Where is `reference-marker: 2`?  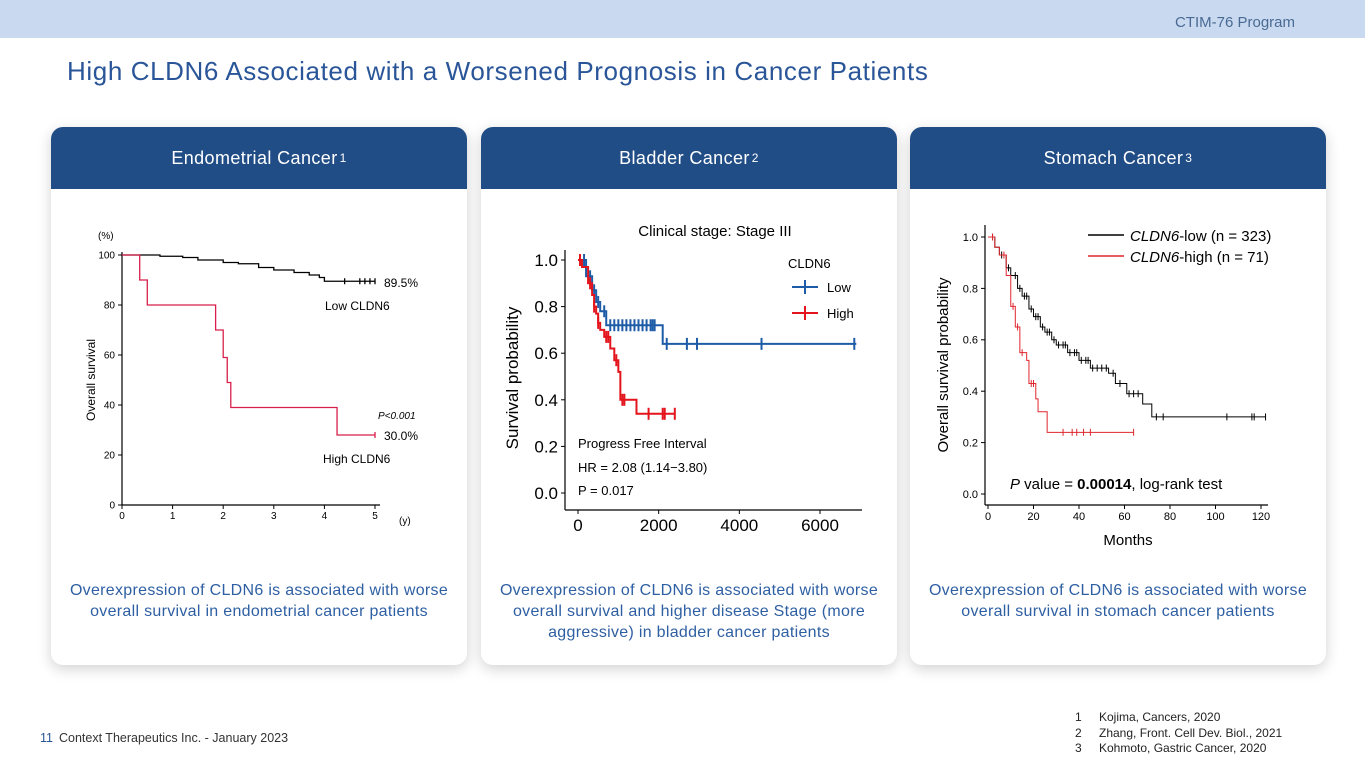
reference-marker: 2 is located at coordinates (755, 158).